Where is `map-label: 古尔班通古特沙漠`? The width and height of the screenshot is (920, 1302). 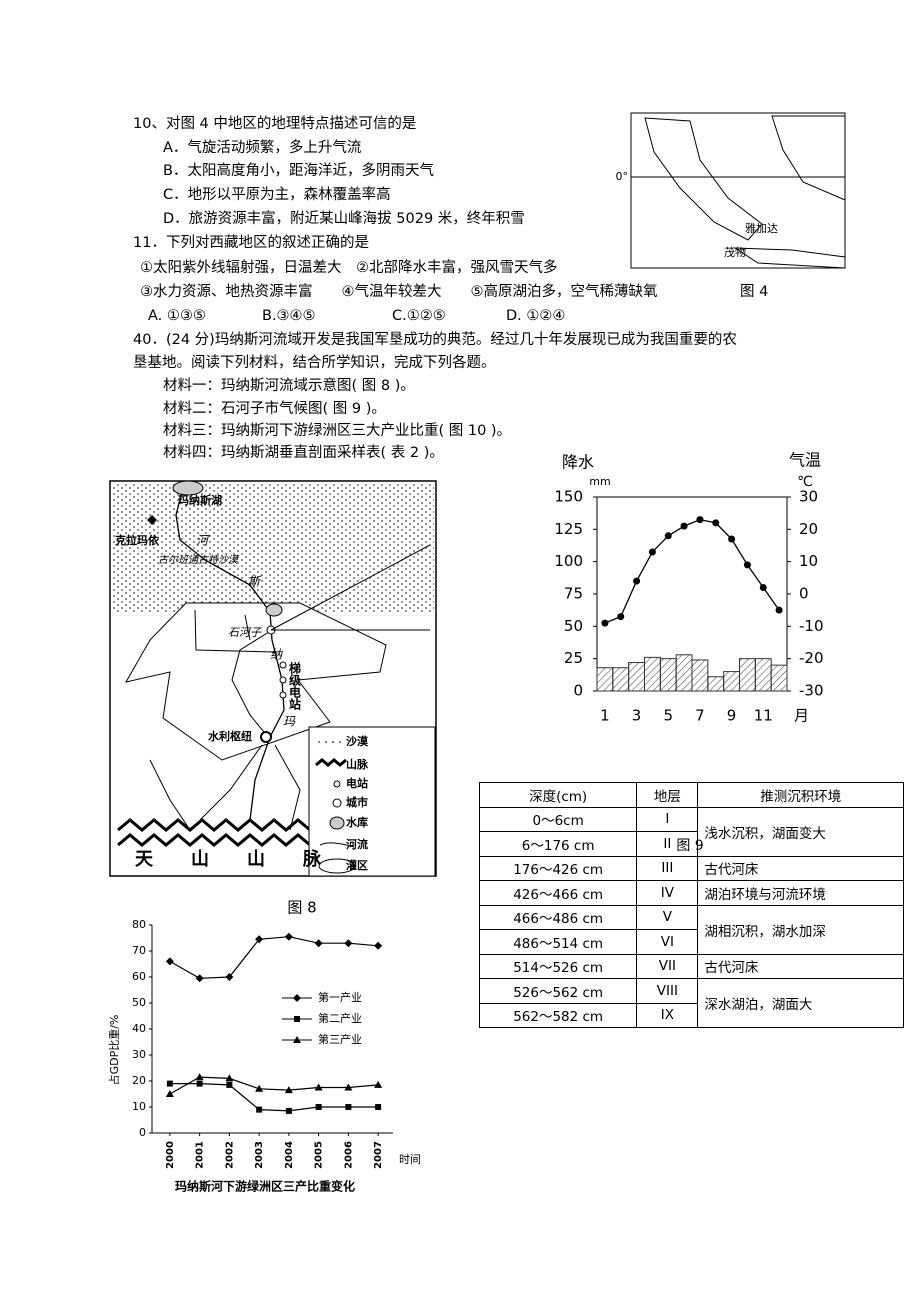
map-label: 古尔班通古特沙漠 is located at coordinates (199, 560).